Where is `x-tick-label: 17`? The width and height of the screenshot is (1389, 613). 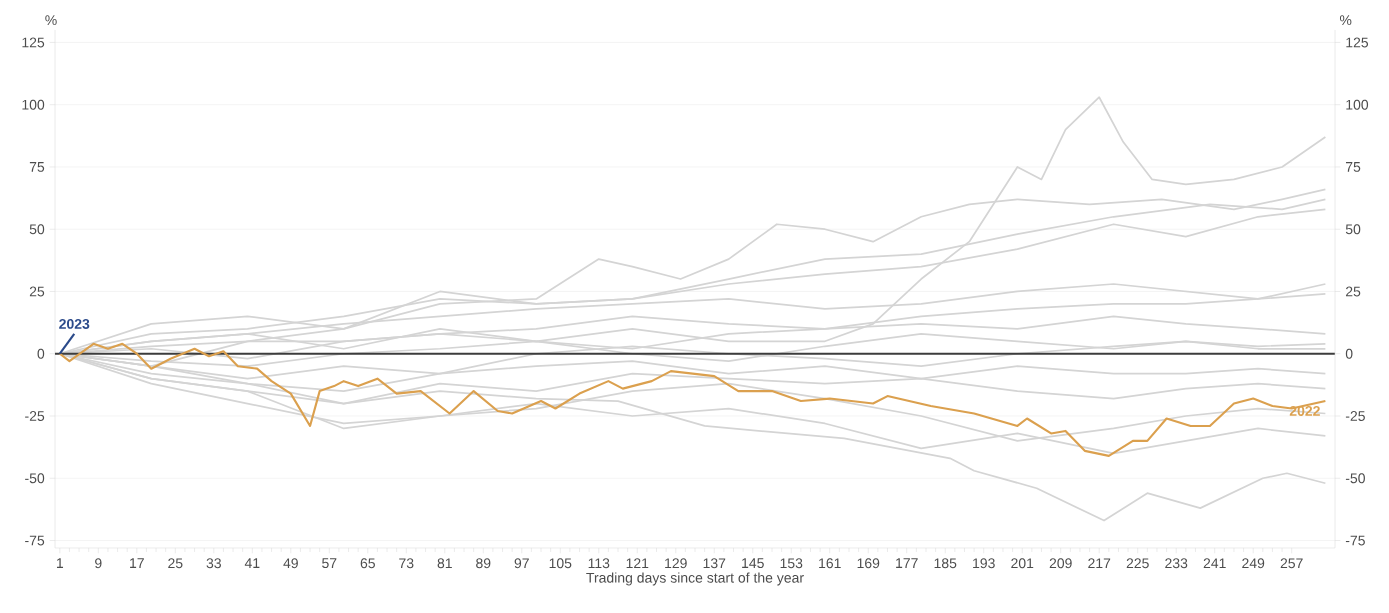 x-tick-label: 17 is located at coordinates (137, 563).